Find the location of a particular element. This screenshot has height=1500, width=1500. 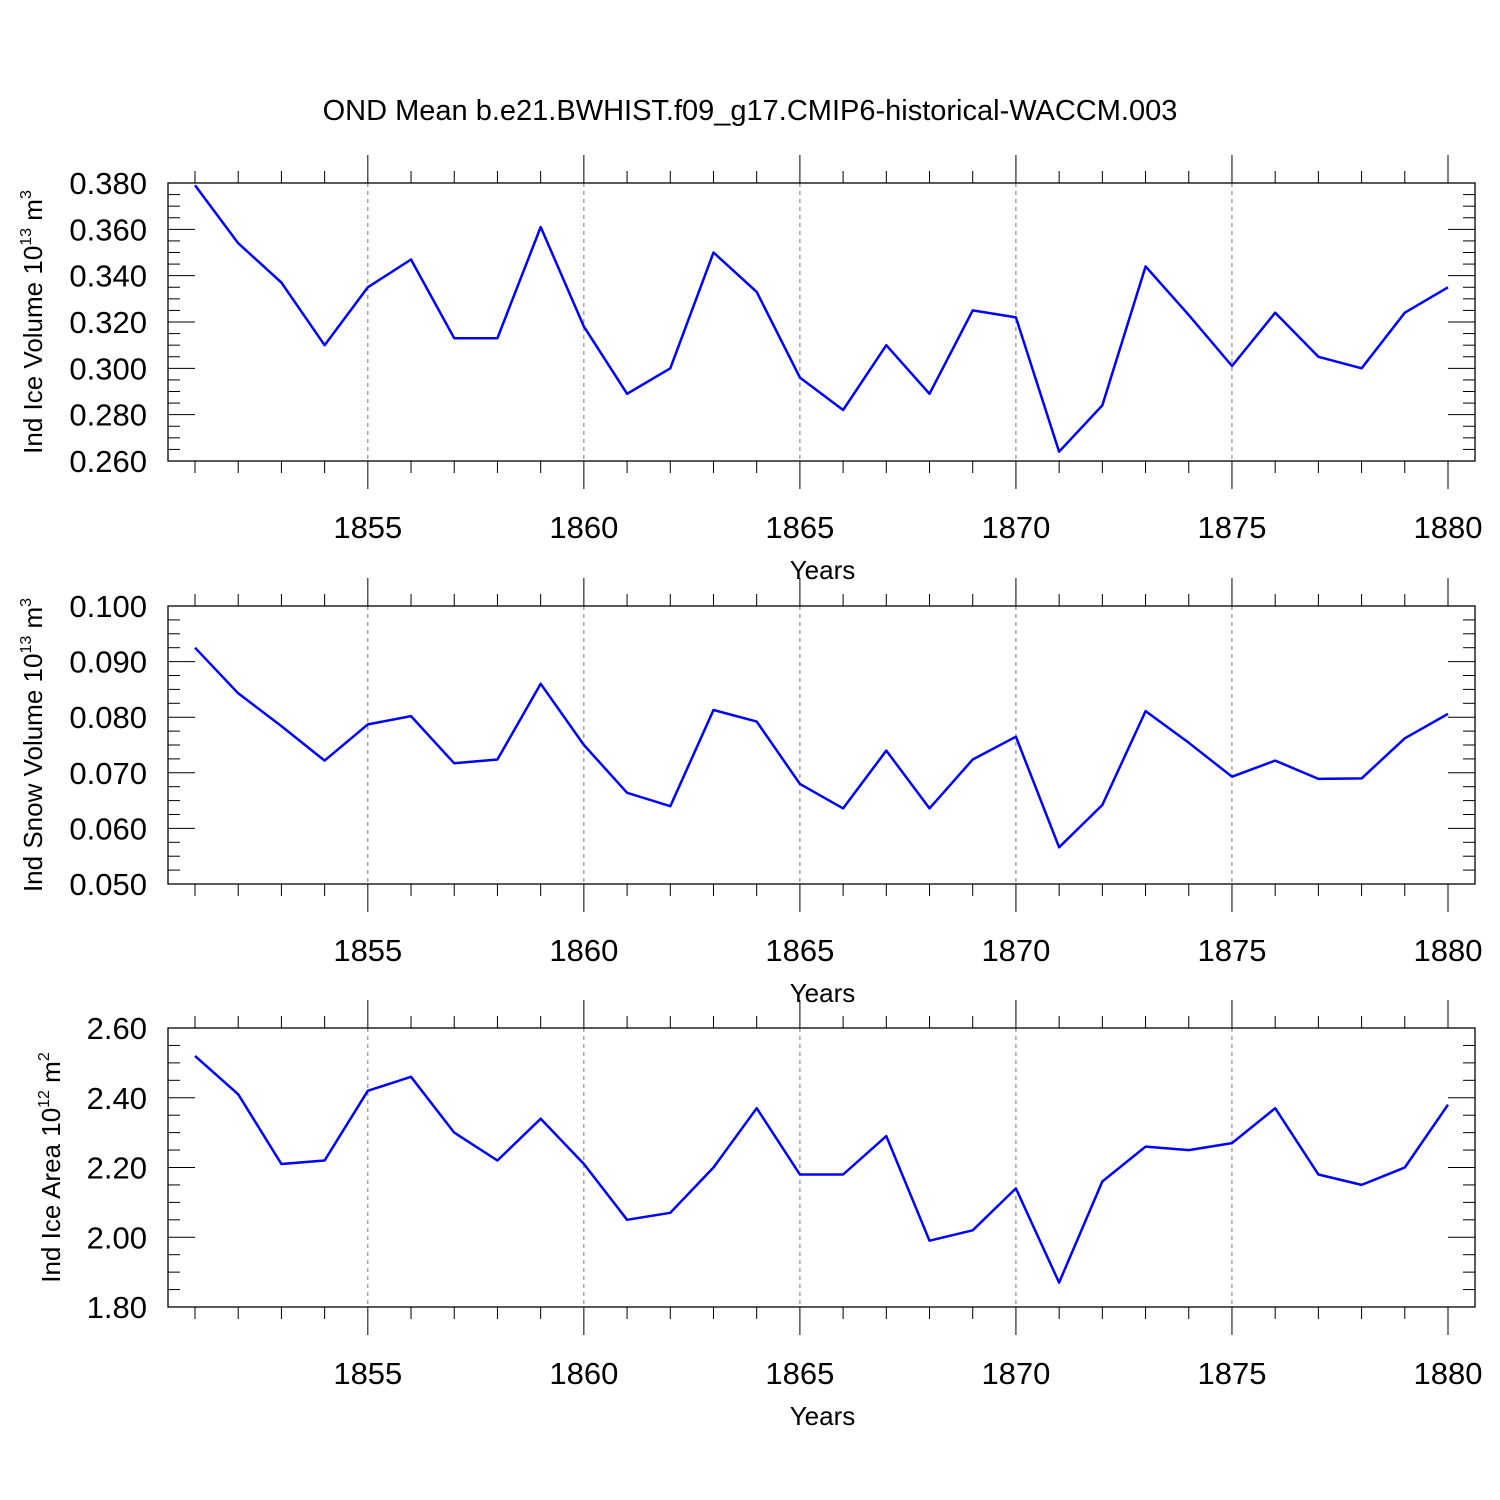

y-tick-label: 1.80 is located at coordinates (117, 1307).